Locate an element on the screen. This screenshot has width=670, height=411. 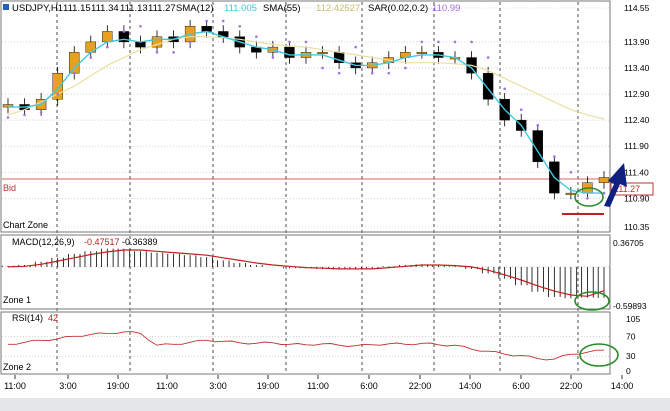
sma55-label: SMA(55) is located at coordinates (281, 8).